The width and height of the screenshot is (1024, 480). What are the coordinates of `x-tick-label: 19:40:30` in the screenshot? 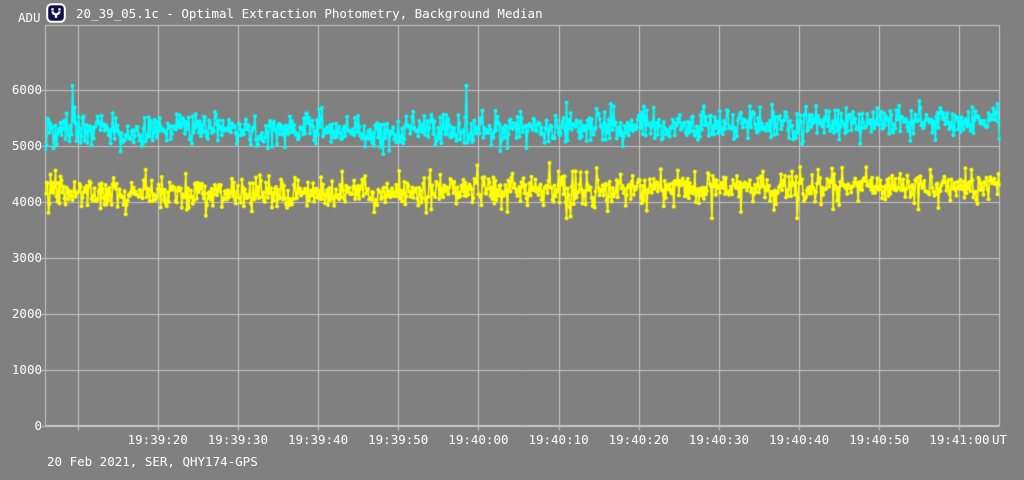 It's located at (719, 439).